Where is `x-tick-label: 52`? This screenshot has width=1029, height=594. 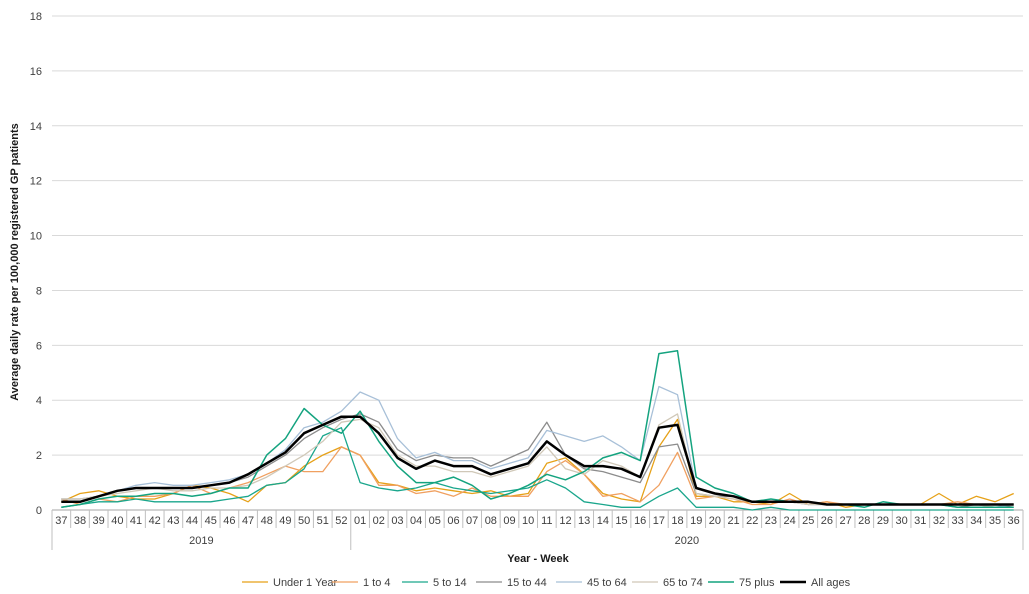 x-tick-label: 52 is located at coordinates (341, 521).